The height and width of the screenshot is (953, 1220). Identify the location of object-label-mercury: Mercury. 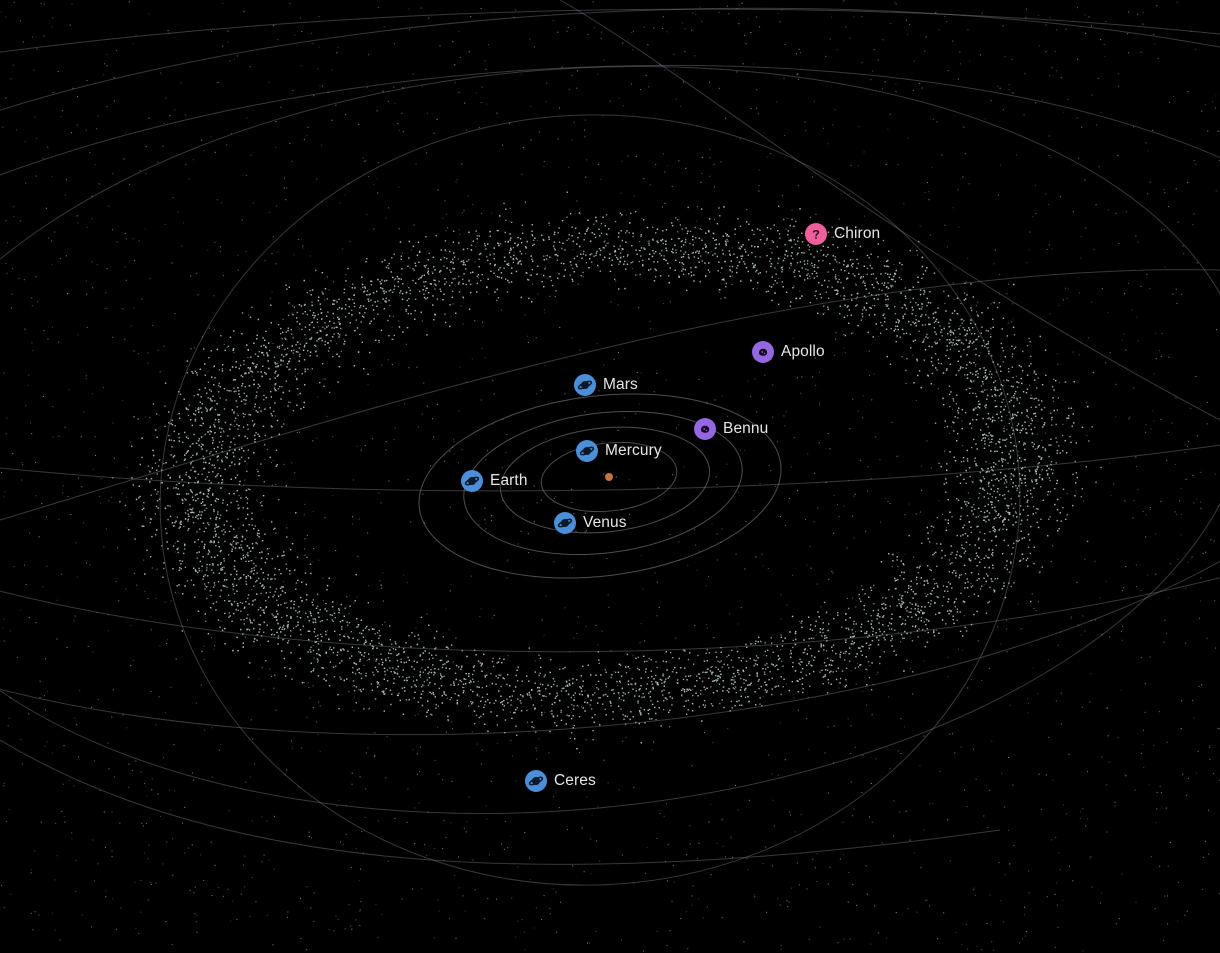
(633, 450).